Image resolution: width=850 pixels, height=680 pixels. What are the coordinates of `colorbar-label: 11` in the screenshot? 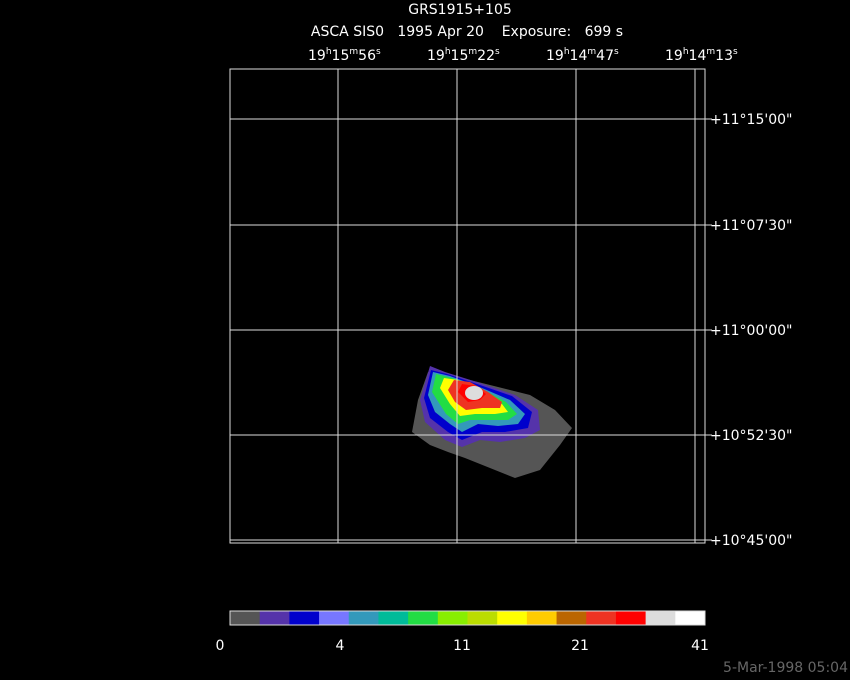 It's located at (462, 646).